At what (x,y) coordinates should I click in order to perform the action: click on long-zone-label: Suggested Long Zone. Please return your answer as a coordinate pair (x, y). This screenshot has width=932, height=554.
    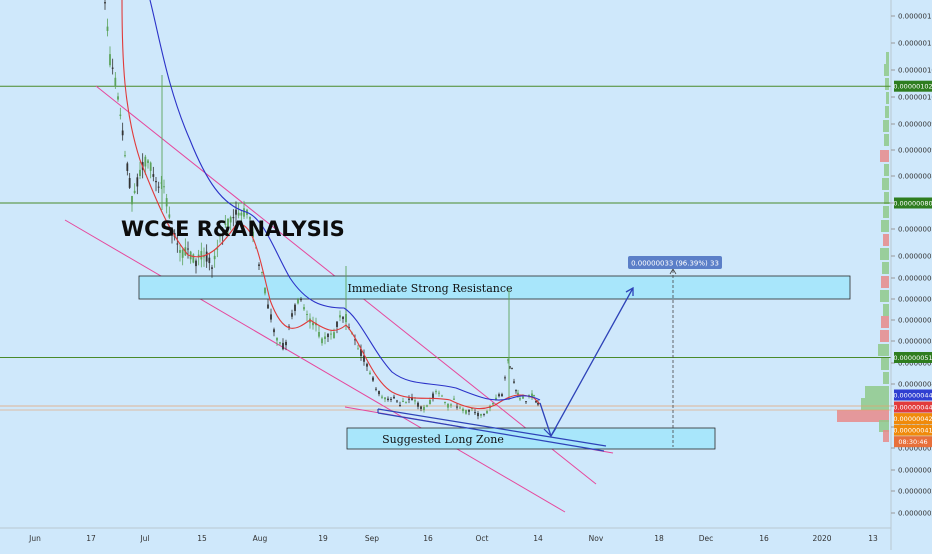
    Looking at the image, I should click on (443, 439).